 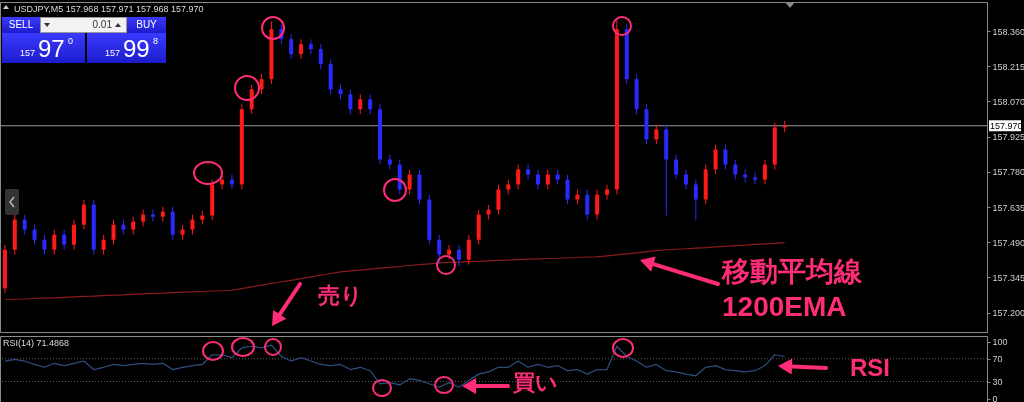 I want to click on y-tick-label: 0, so click(x=995, y=398).